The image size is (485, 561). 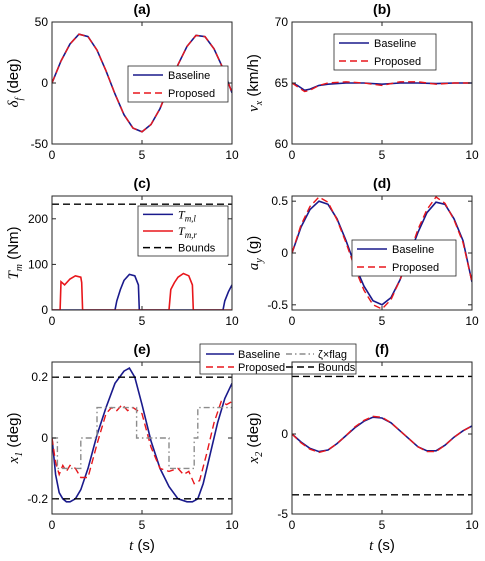 What do you see at coordinates (277, 305) in the screenshot?
I see `y-tick-label: -0.5` at bounding box center [277, 305].